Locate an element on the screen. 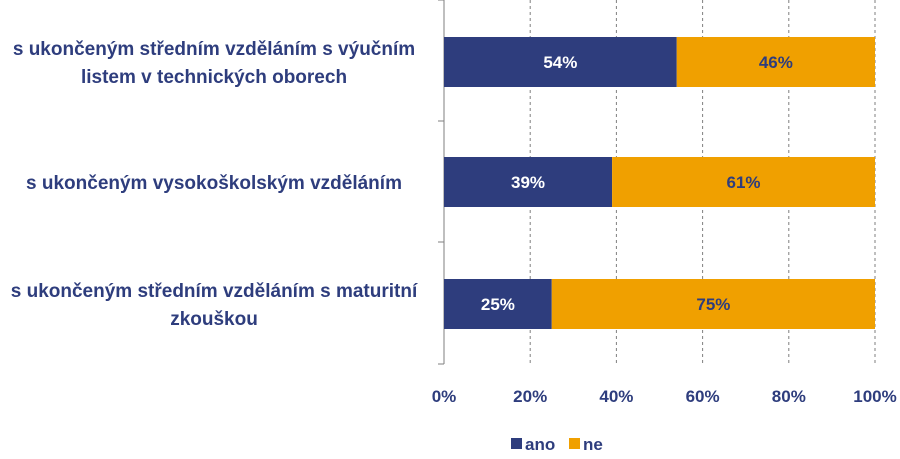 This screenshot has width=900, height=459. data-label-ne-1: 61% is located at coordinates (744, 182).